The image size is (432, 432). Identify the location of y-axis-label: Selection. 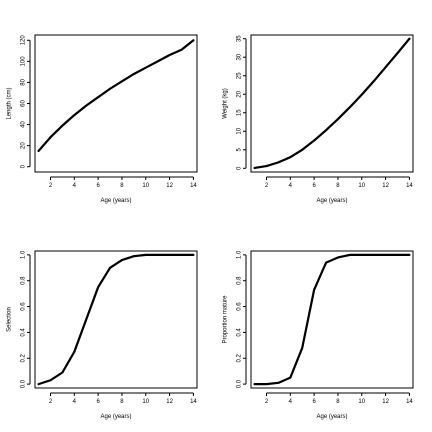
(10, 319).